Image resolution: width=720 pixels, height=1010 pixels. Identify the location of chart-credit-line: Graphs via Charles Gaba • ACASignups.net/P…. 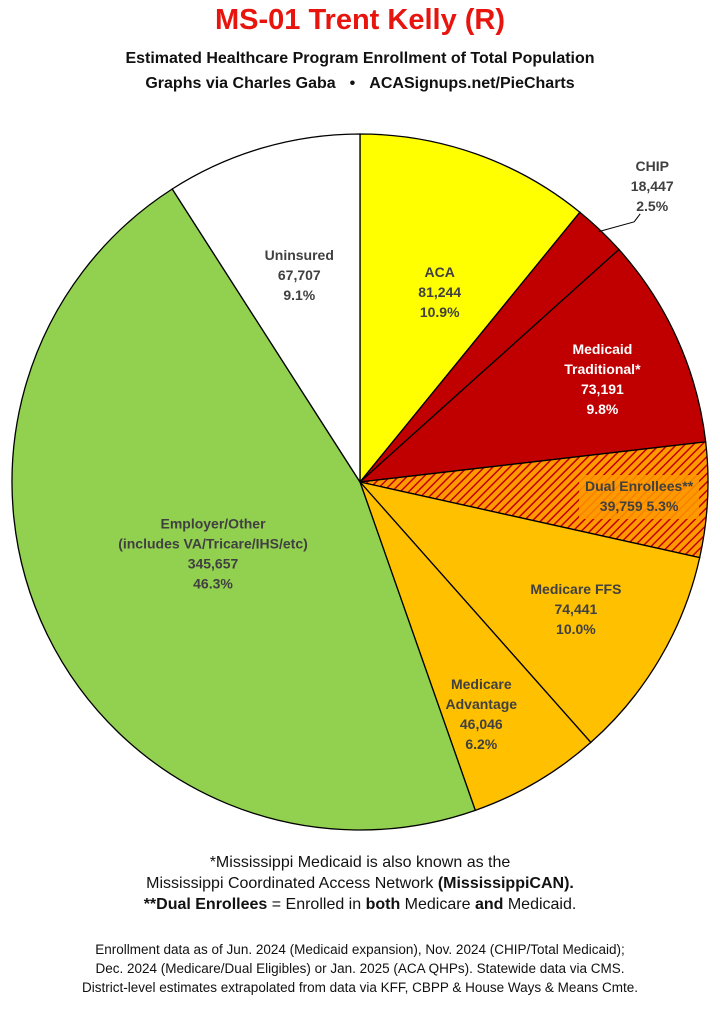
(360, 84).